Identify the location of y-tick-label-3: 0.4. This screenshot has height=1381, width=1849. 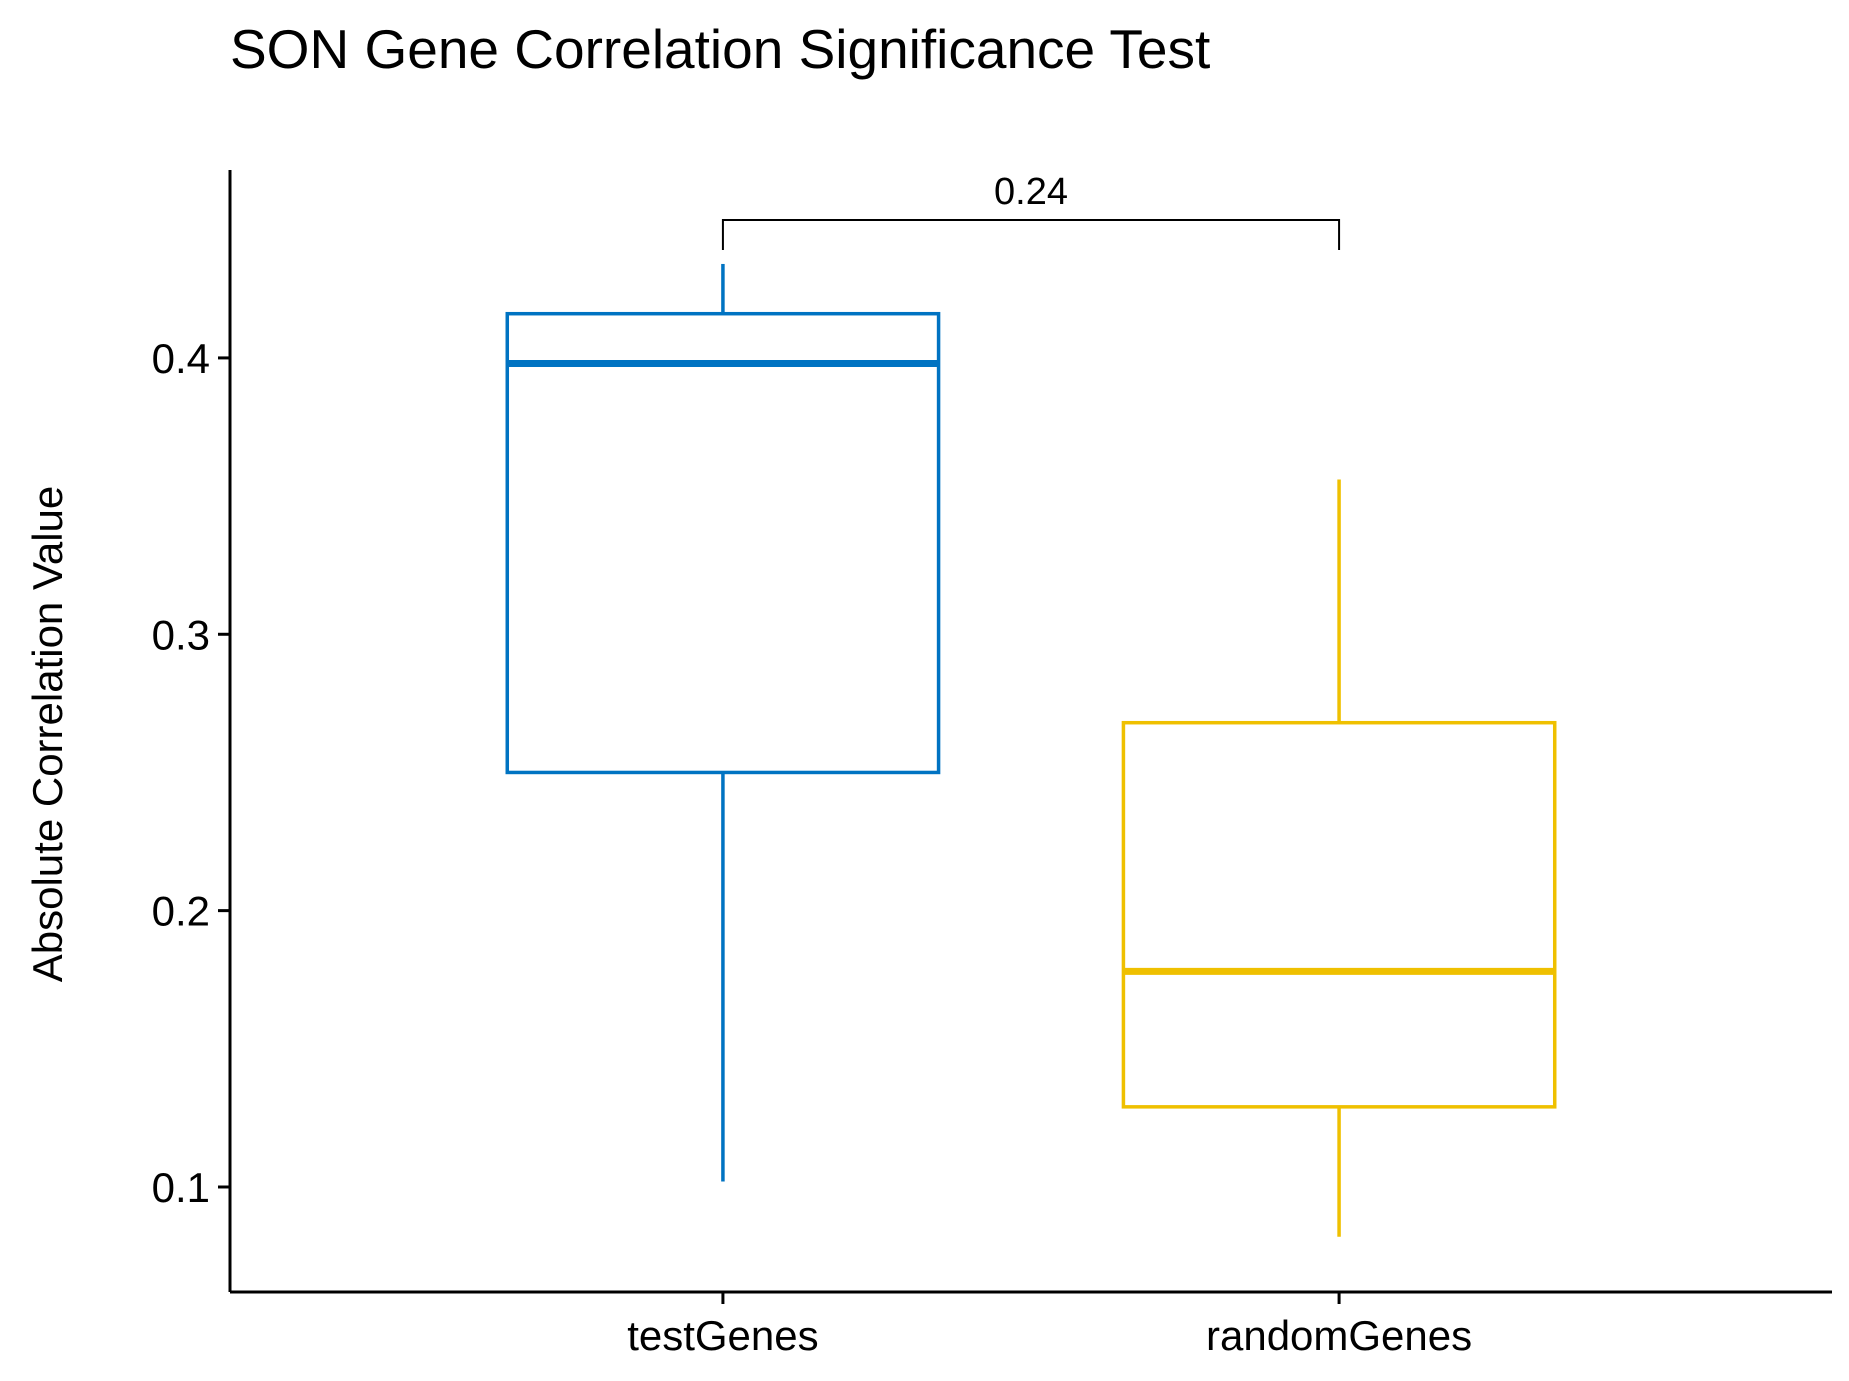
(181, 358).